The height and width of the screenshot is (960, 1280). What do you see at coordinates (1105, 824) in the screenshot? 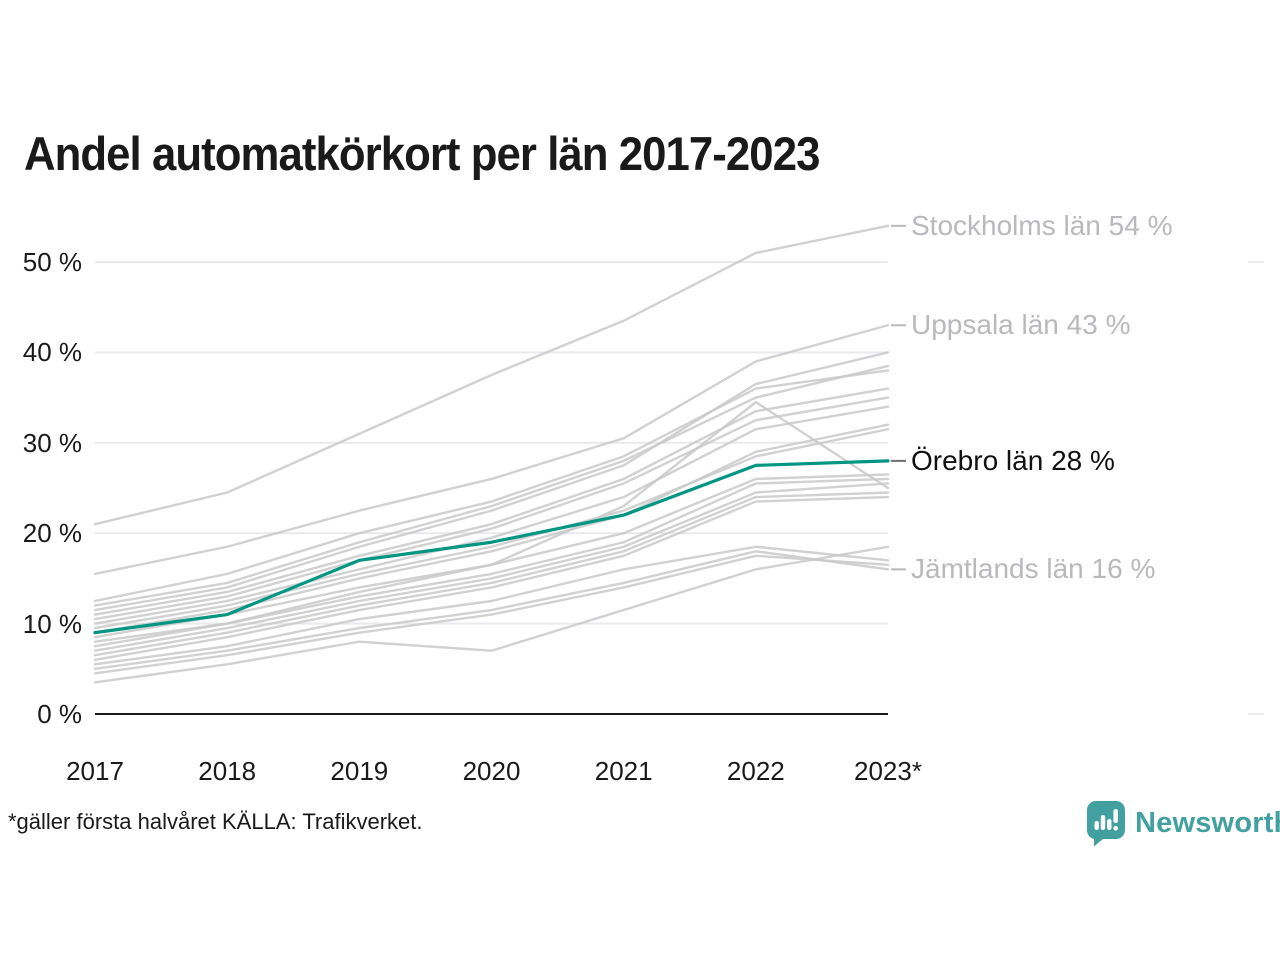
I see `newsworthy-bubble-chart-icon` at bounding box center [1105, 824].